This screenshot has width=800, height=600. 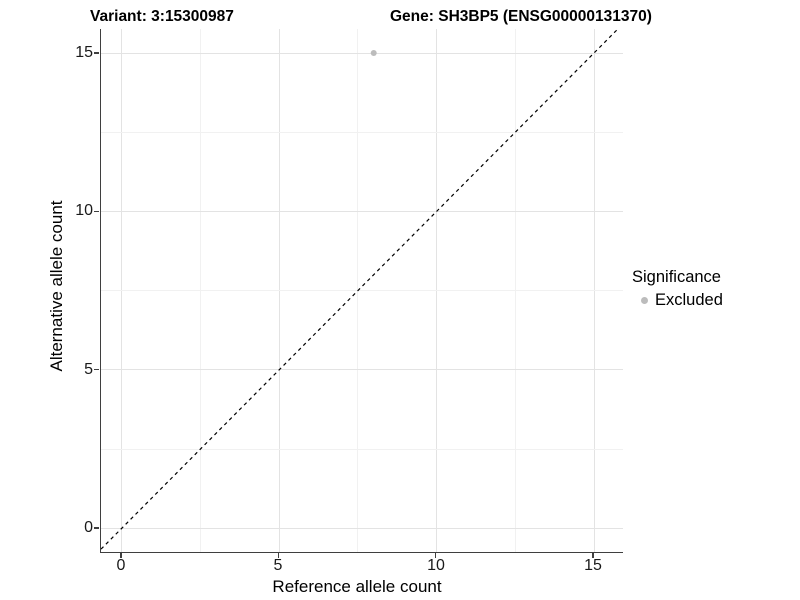 I want to click on data-point, so click(x=373, y=52).